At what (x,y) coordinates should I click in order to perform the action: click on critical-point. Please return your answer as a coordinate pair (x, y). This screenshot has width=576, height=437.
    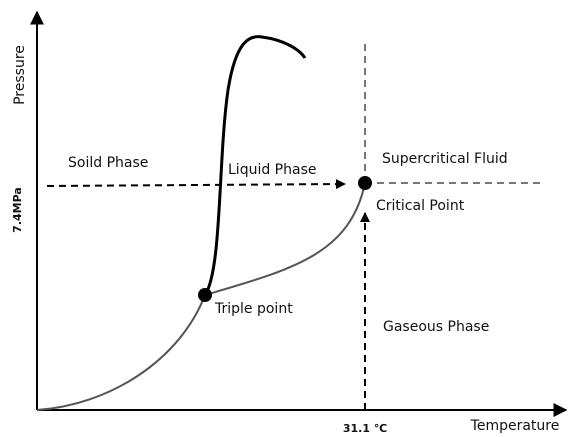
    Looking at the image, I should click on (365, 183).